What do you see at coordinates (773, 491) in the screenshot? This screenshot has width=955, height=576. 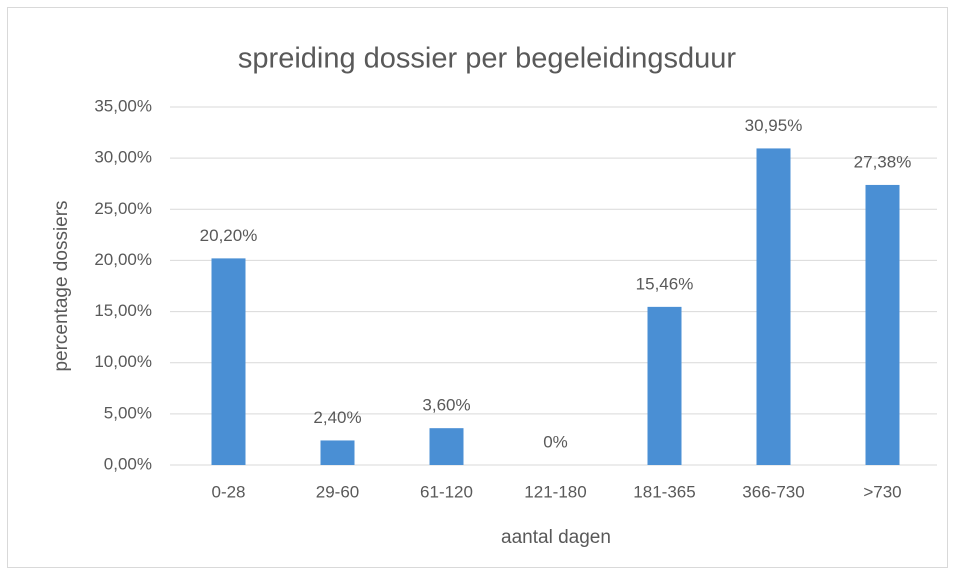 I see `x-tick-label: 366-730` at bounding box center [773, 491].